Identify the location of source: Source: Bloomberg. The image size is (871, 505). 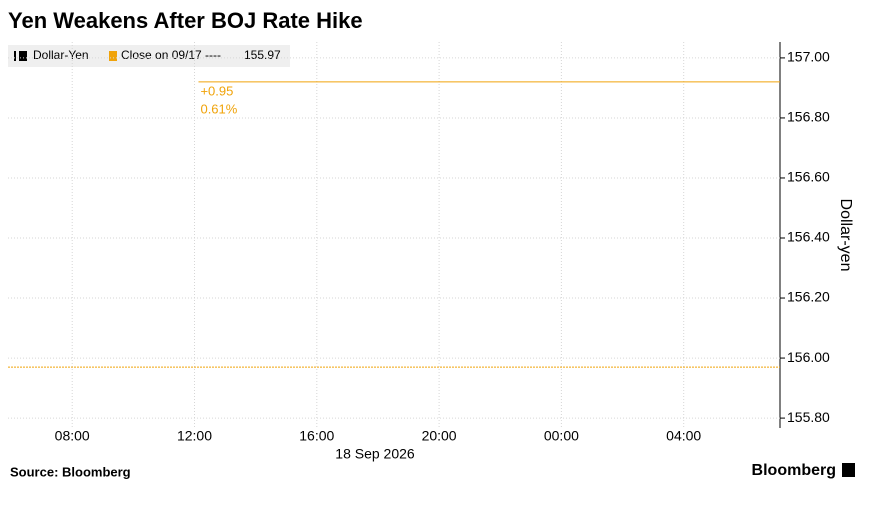
(70, 471).